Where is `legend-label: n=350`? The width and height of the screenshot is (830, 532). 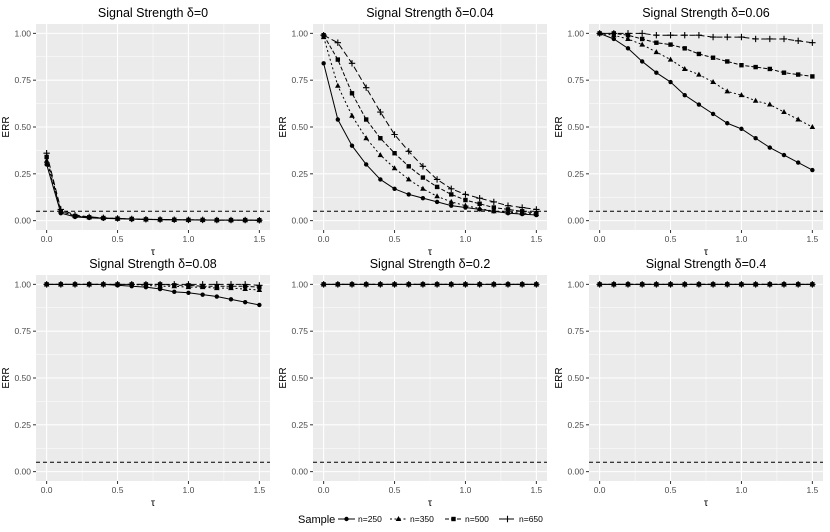
legend-label: n=350 is located at coordinates (422, 519).